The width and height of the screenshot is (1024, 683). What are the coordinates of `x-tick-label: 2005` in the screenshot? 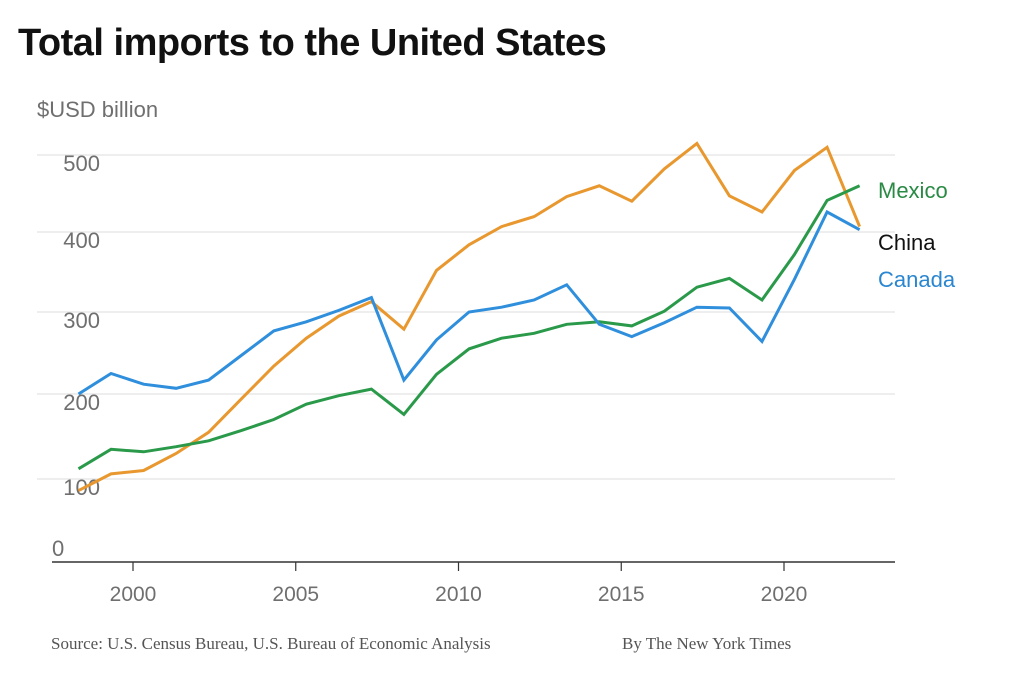 It's located at (295, 594).